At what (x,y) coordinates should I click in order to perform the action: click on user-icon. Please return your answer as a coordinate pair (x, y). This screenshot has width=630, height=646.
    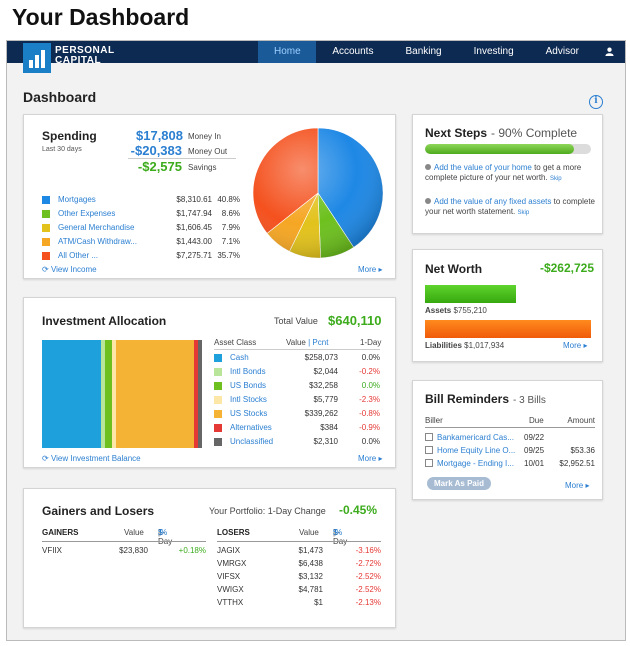
    Looking at the image, I should click on (610, 52).